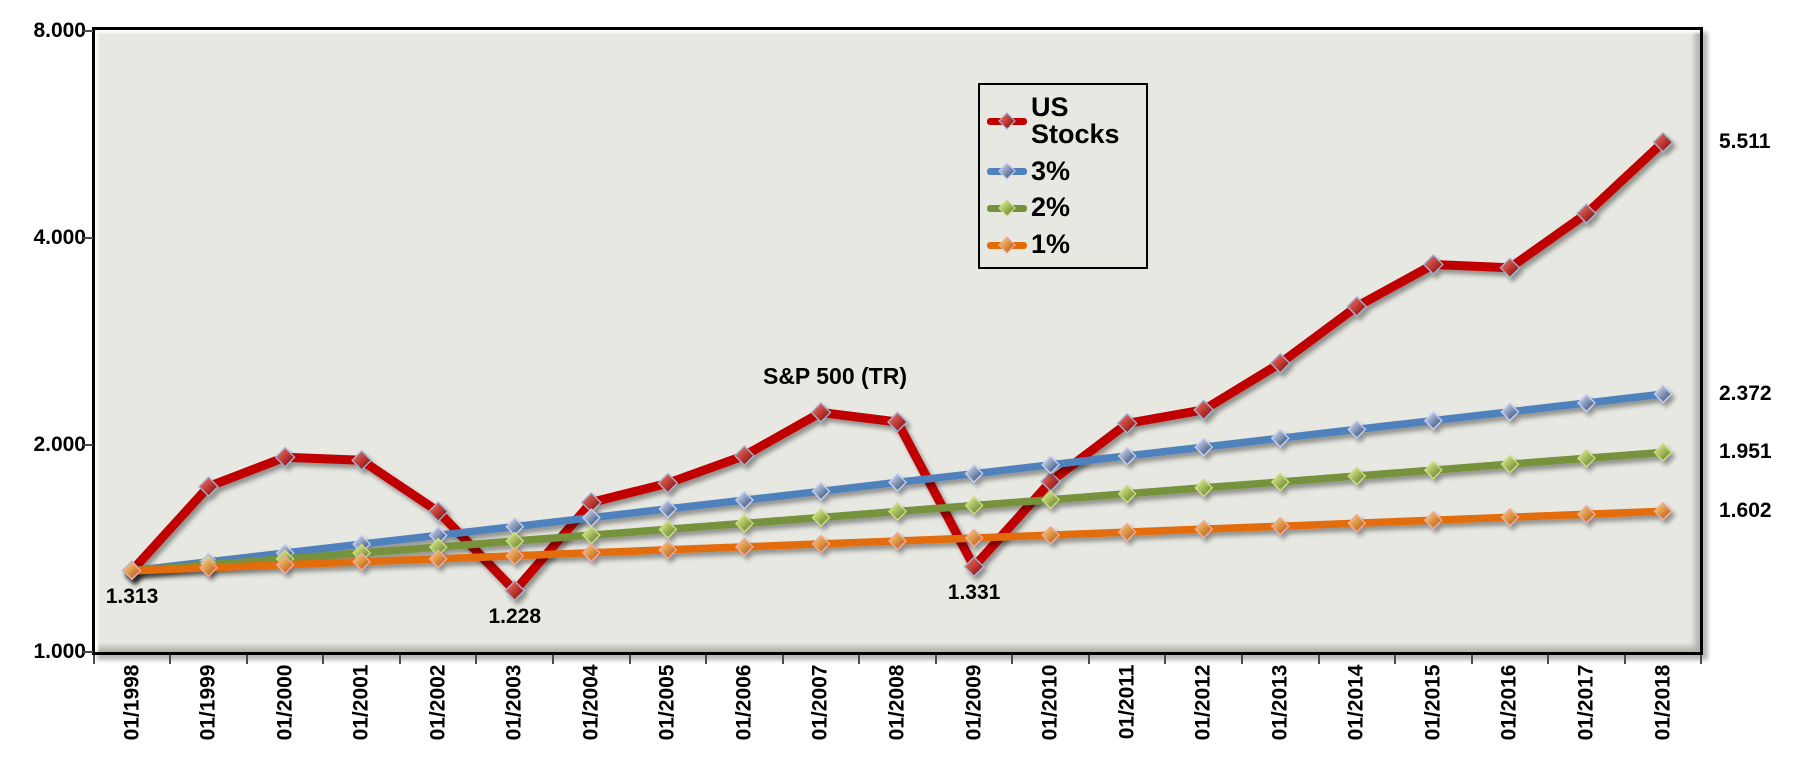 This screenshot has width=1819, height=774. I want to click on x-axis-label: 01/2006, so click(744, 702).